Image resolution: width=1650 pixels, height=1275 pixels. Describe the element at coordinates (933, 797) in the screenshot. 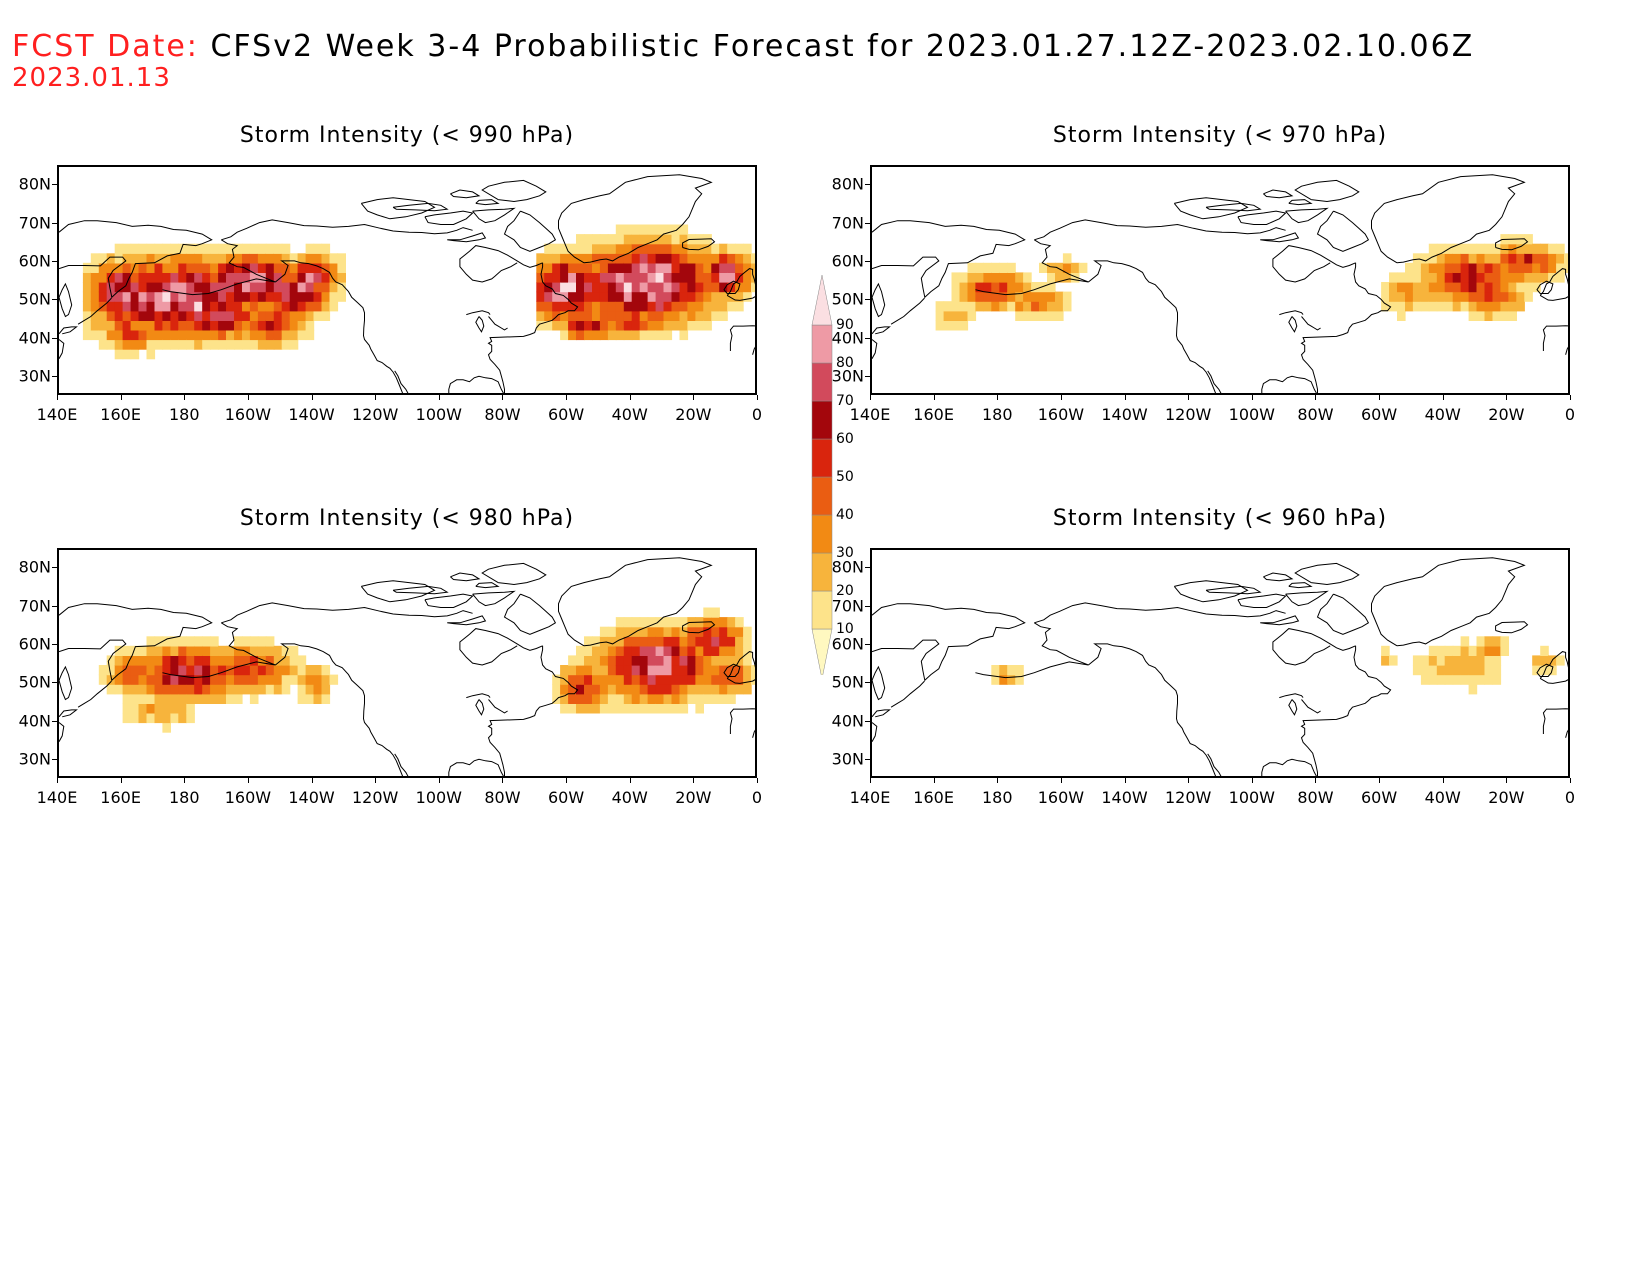

I see `lon-tick-label: 160E` at that location.